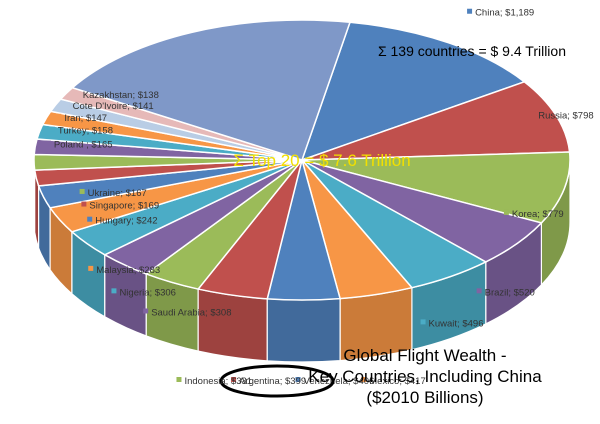 The image size is (600, 424). Describe the element at coordinates (479, 291) in the screenshot. I see `legend-key-brazil` at that location.